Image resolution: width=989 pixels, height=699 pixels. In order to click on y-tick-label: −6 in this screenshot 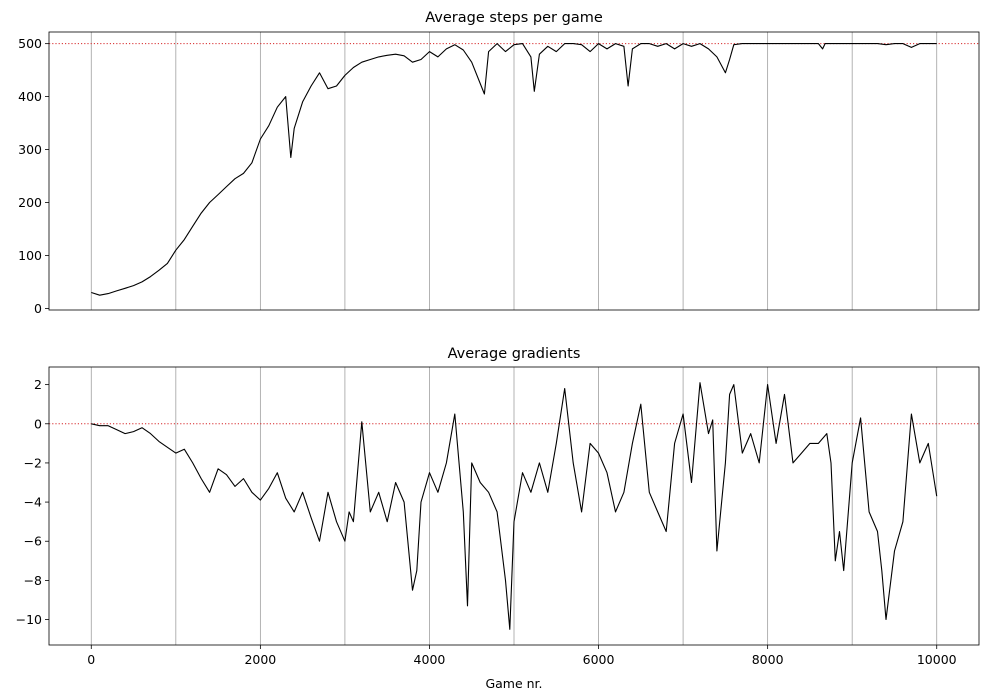, I will do `click(33, 541)`.